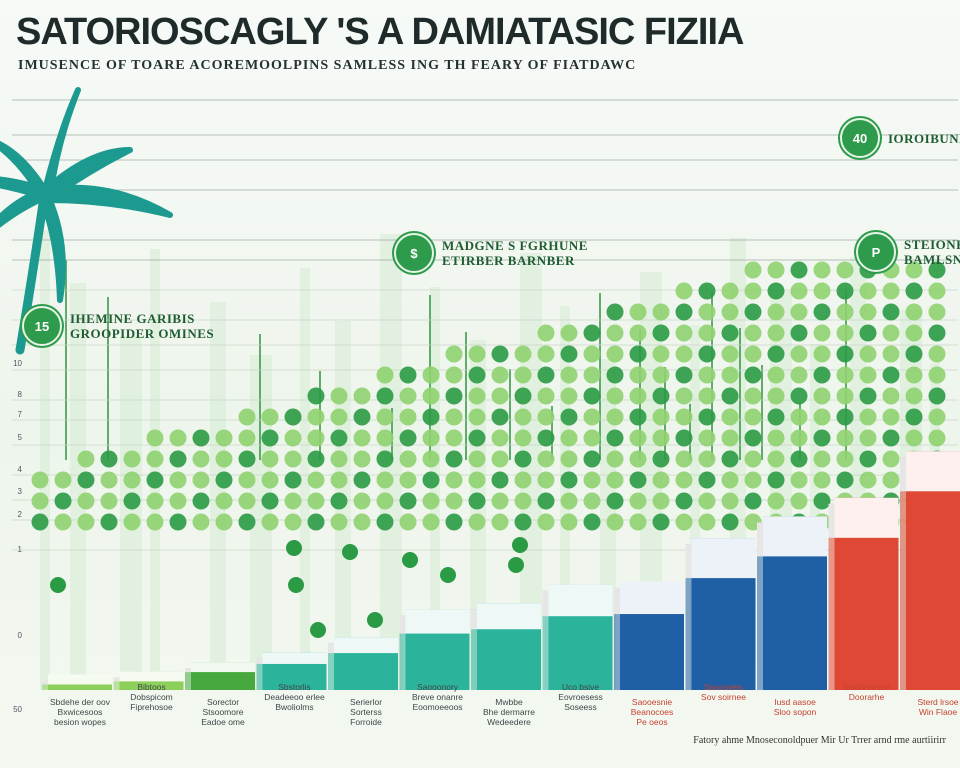 The image size is (960, 768). I want to click on bar-label-1: Sbdehe der oov Bxwicesoos besion wopes, so click(80, 712).